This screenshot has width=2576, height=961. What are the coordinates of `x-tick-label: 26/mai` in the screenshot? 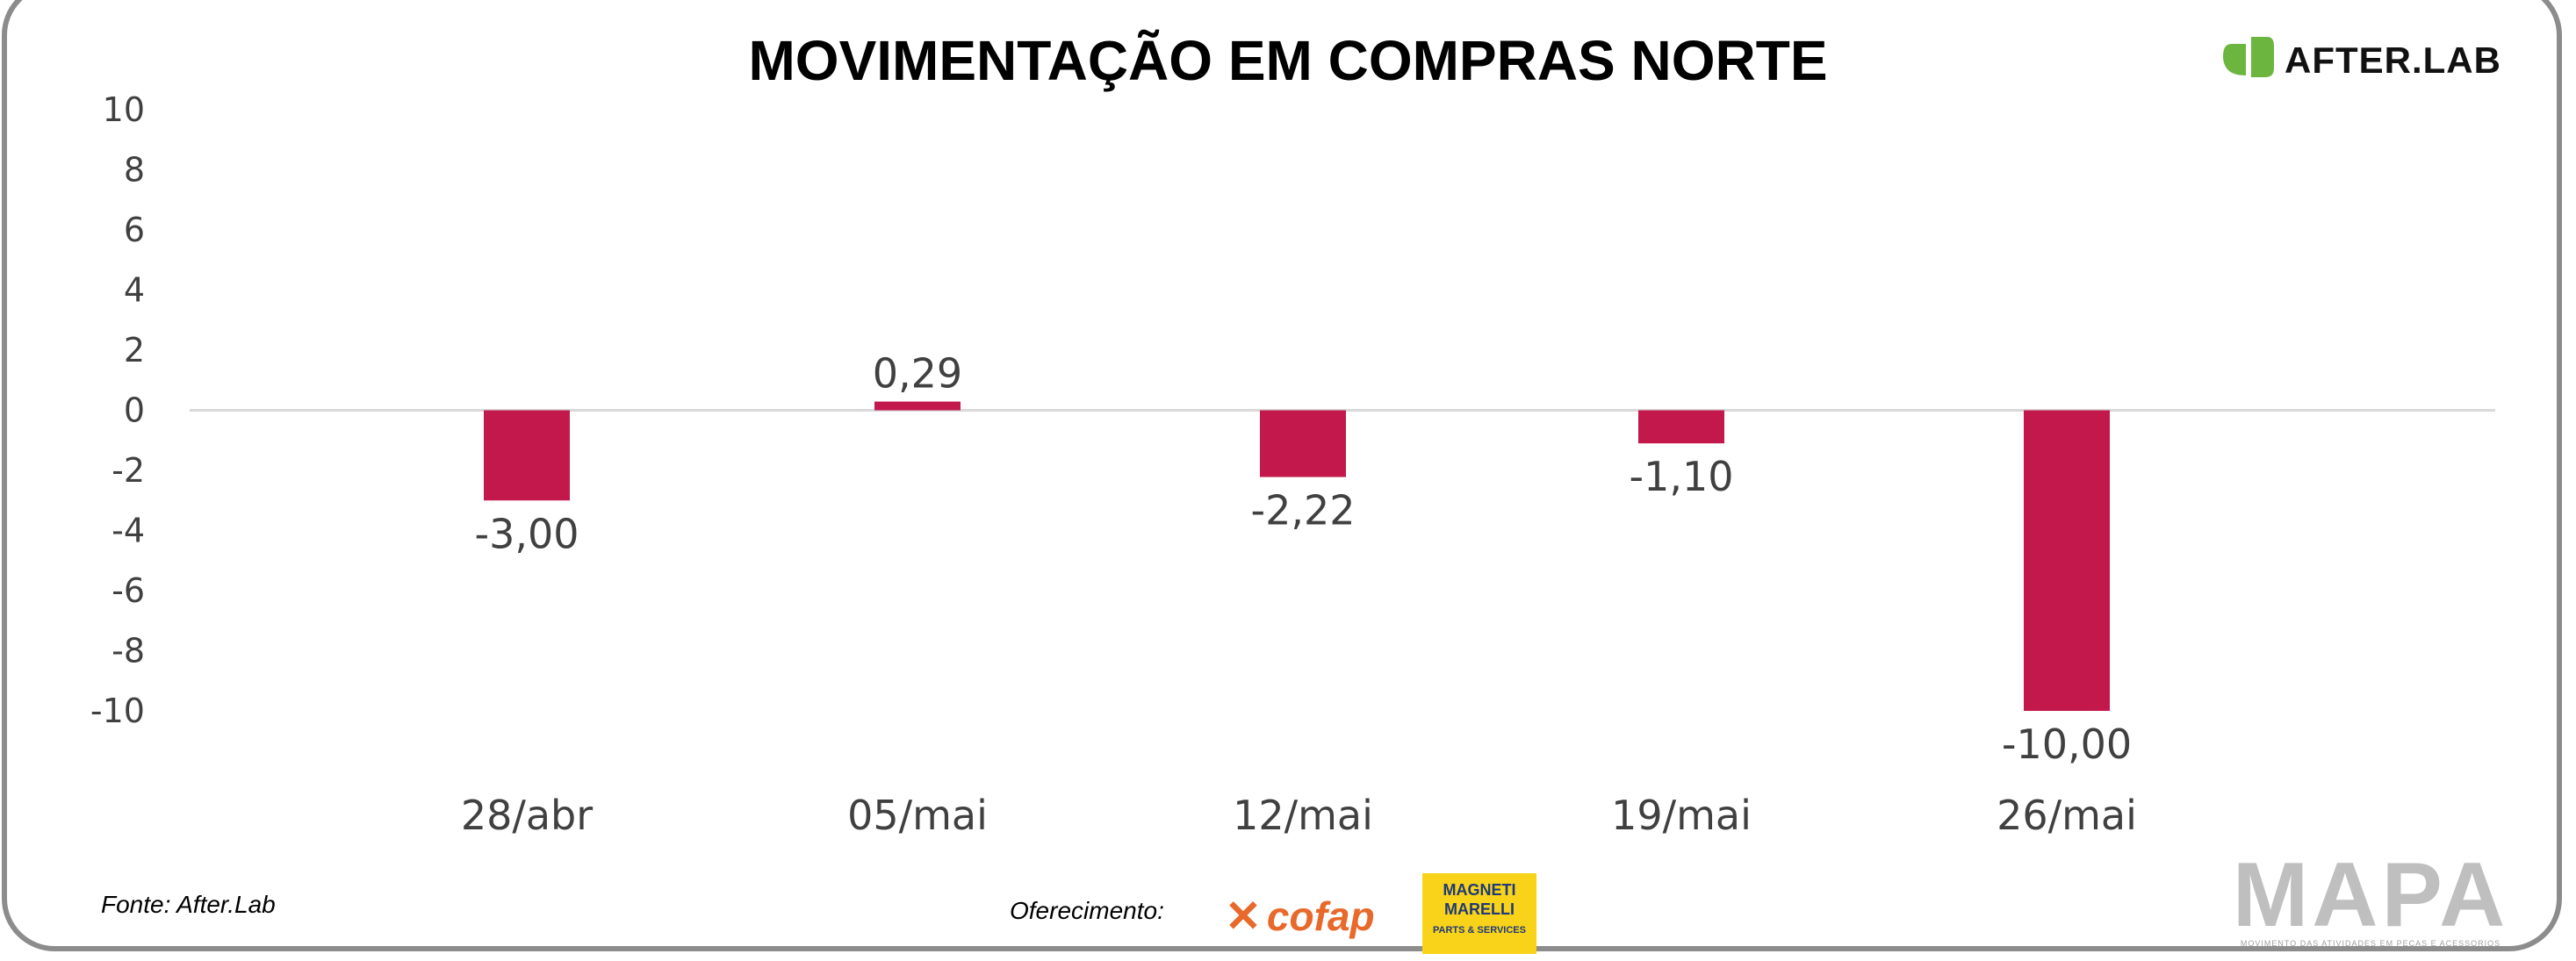 It's located at (2067, 815).